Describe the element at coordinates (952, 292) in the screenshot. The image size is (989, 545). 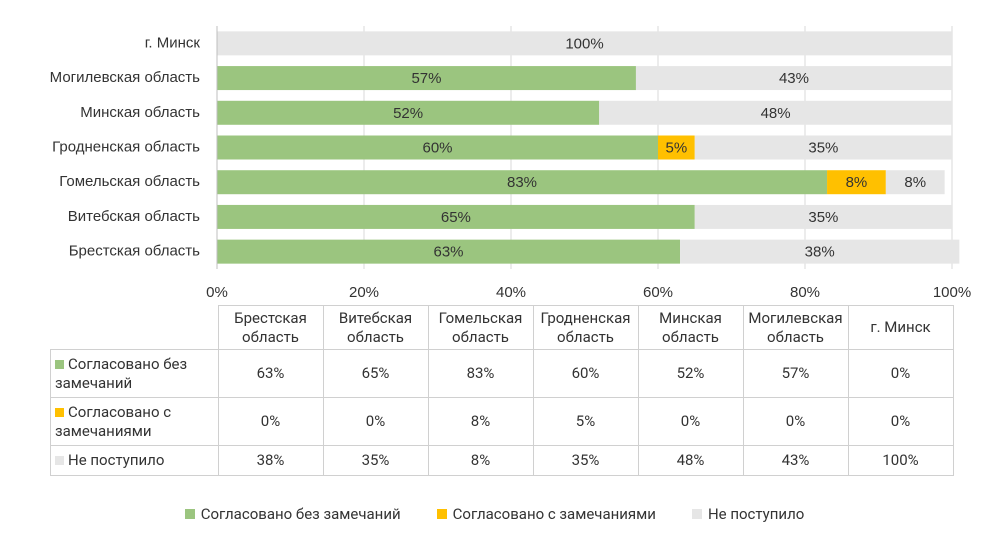
I see `x-tick-label: 100%` at that location.